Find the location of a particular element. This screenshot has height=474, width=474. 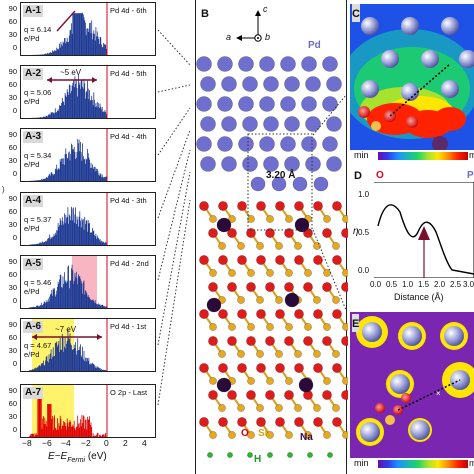

colorbar-c-max: ma is located at coordinates (471, 155).